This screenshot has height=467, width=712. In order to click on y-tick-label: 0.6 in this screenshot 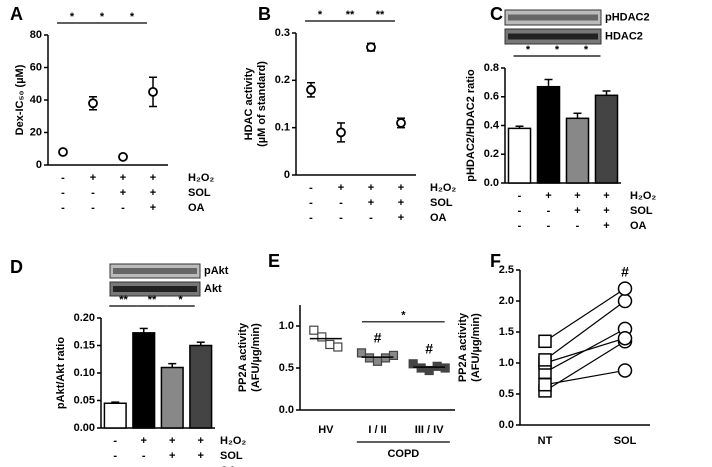, I will do `click(491, 97)`.